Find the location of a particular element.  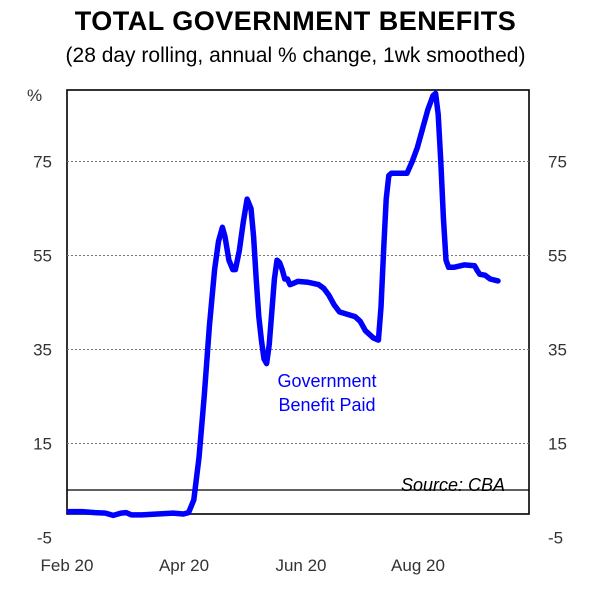

x-tick-3: Aug 20 is located at coordinates (418, 565).